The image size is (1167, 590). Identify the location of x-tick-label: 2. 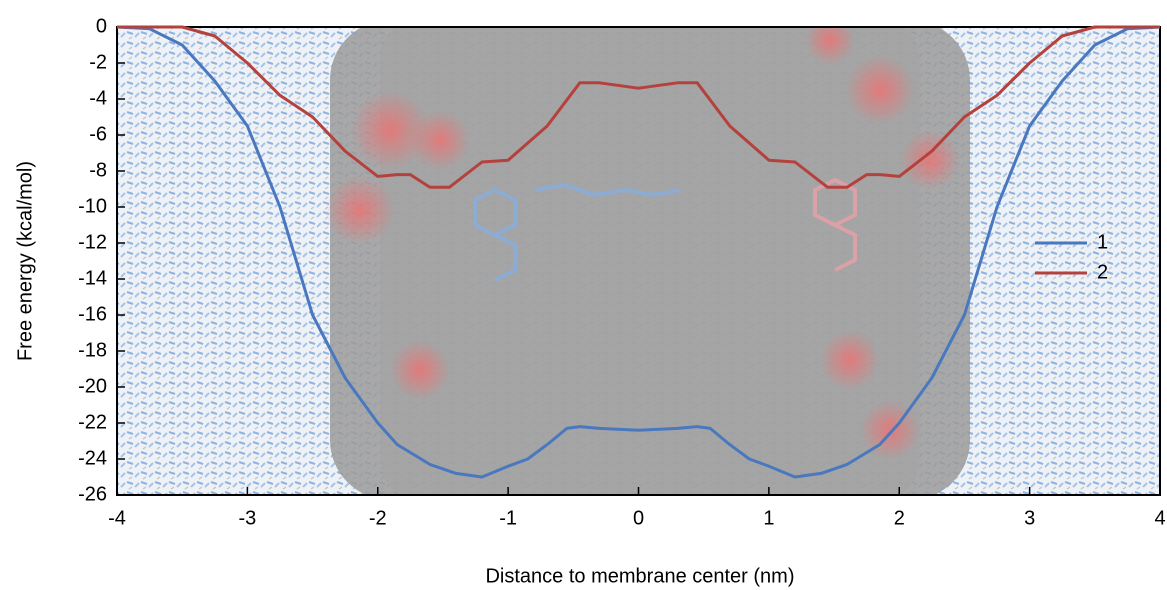
(899, 518).